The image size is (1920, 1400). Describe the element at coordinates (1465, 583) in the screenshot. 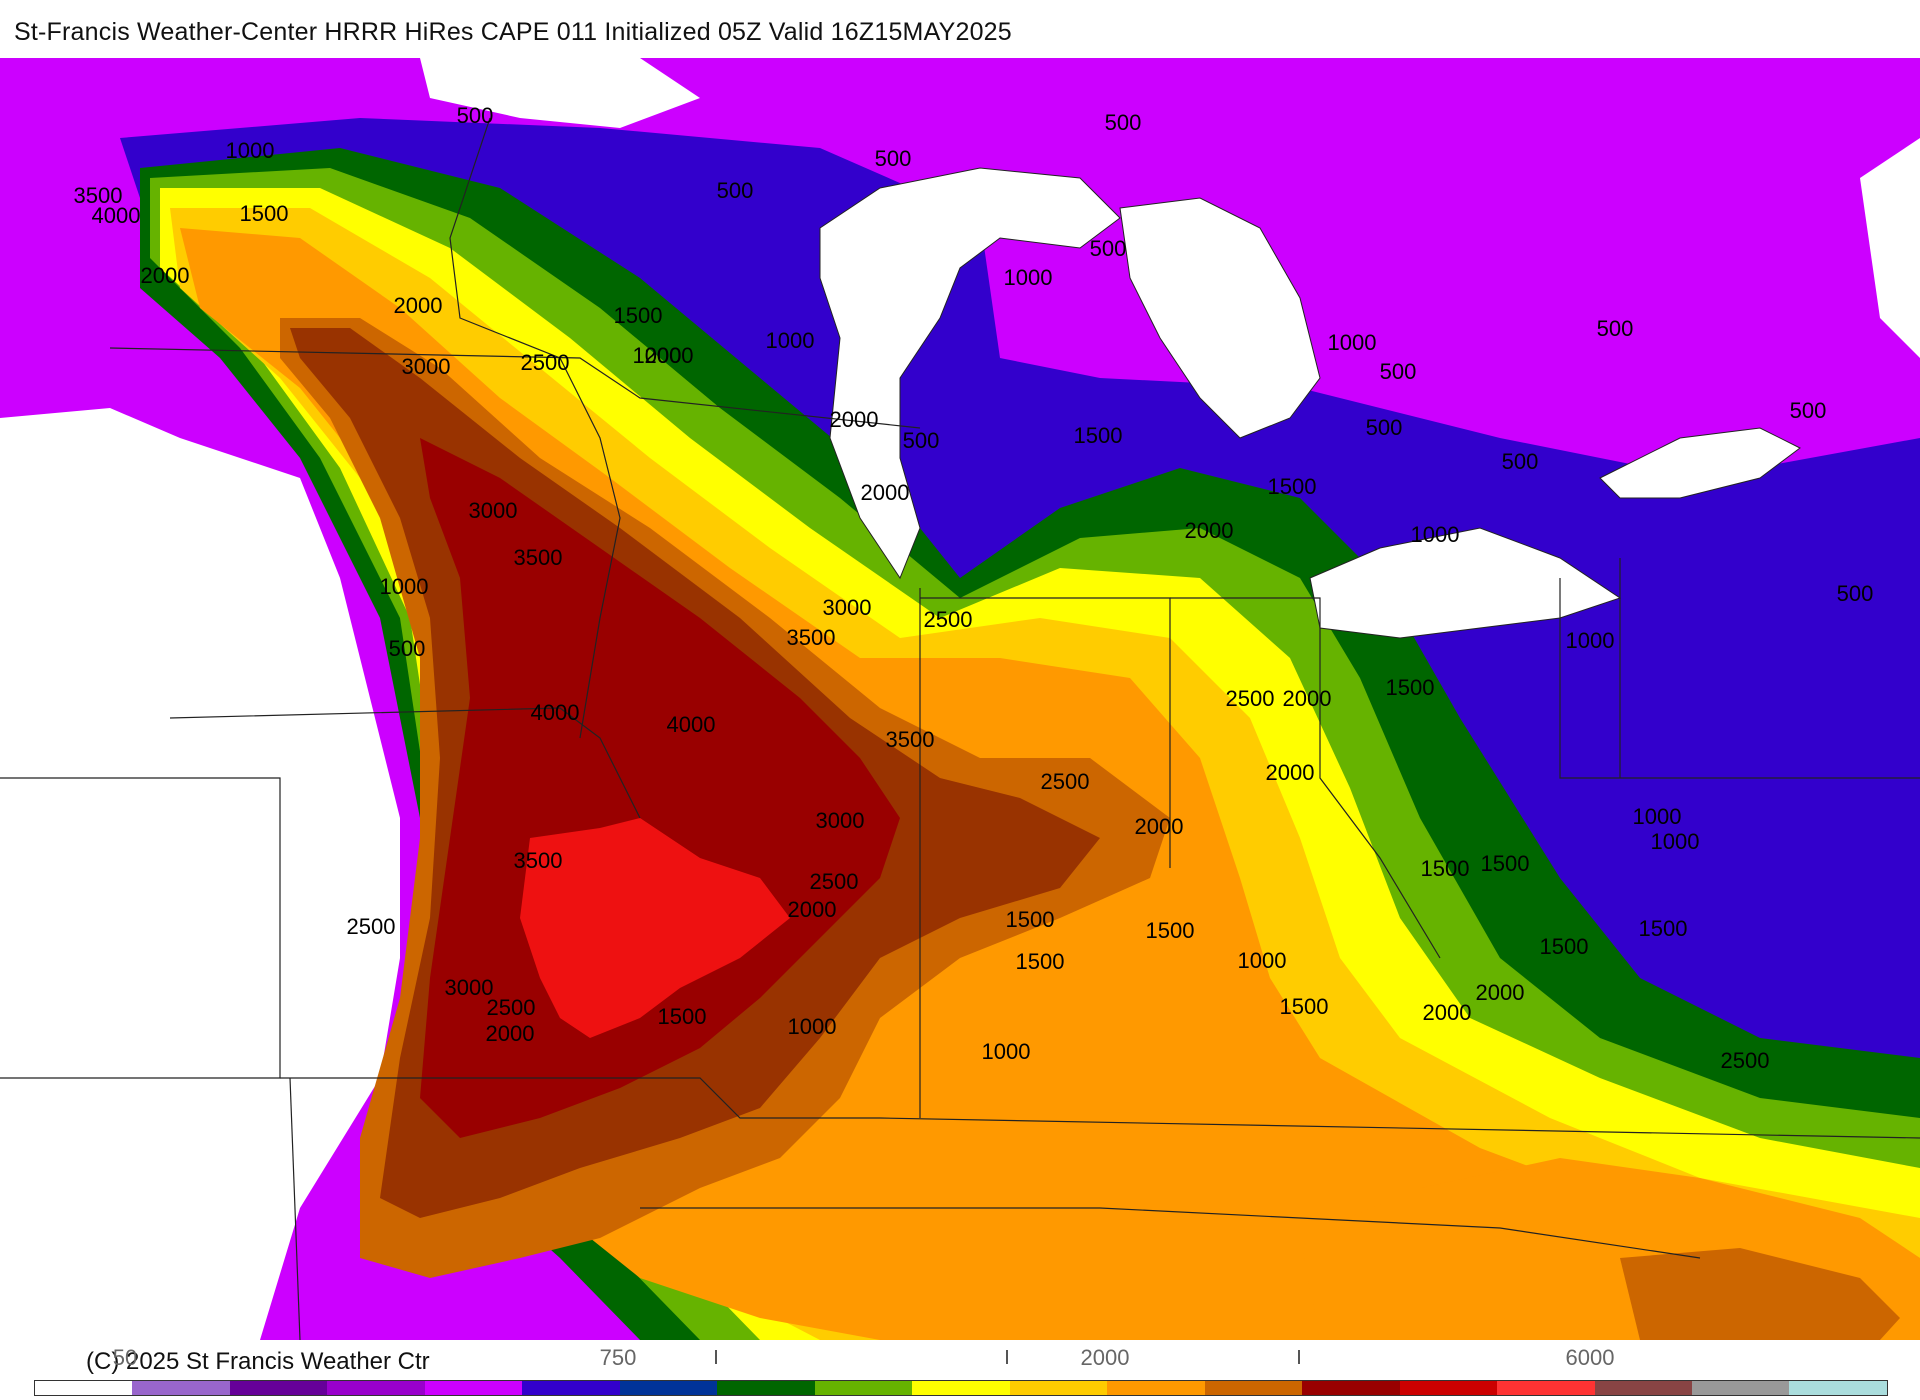

I see `lake-erie` at that location.